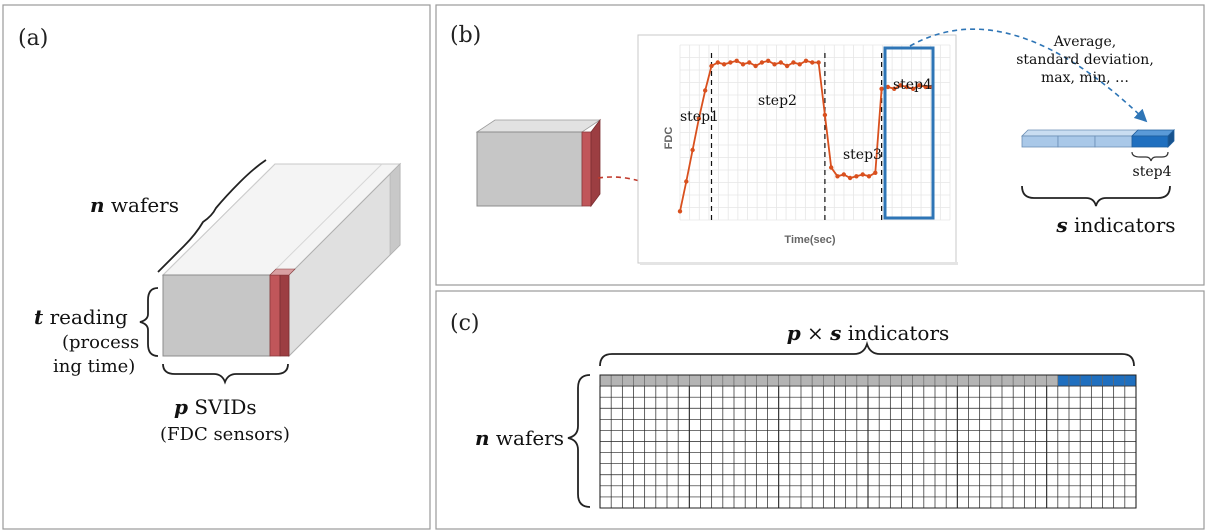 This screenshot has width=1209, height=532. What do you see at coordinates (81, 317) in the screenshot?
I see `a-t-reading-label: t reading` at bounding box center [81, 317].